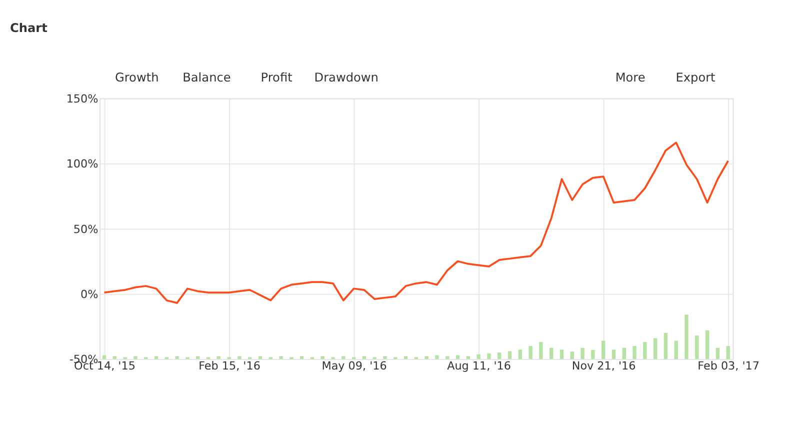 Image resolution: width=797 pixels, height=440 pixels. I want to click on x-tick-label: Nov 21, '16, so click(604, 366).